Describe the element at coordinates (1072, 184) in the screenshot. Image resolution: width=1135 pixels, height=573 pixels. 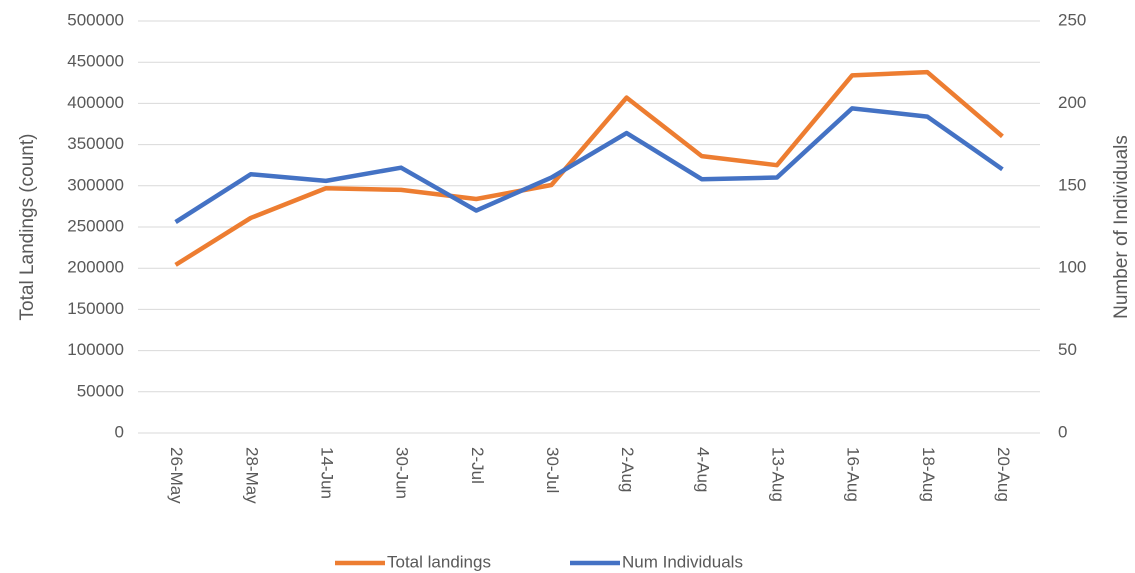
I see `y2-tick-label: 150` at that location.